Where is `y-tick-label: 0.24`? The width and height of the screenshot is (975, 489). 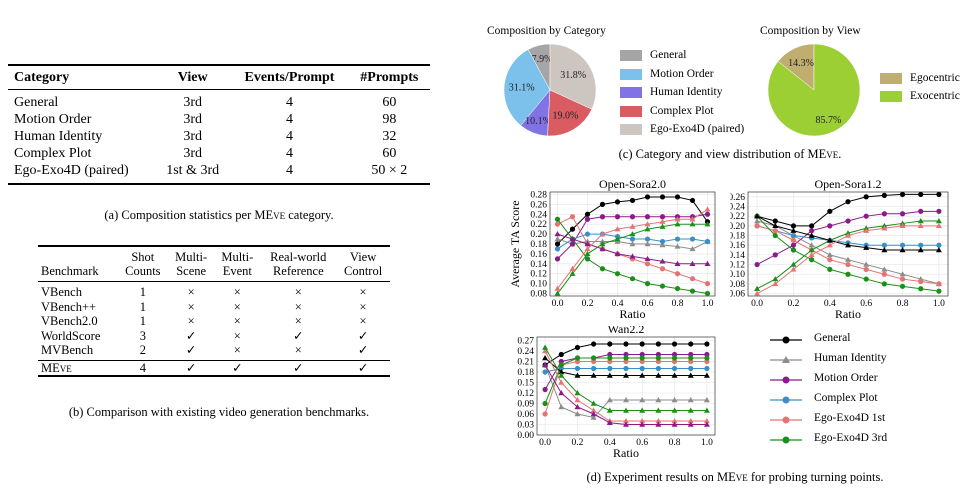 y-tick-label: 0.24 is located at coordinates (525, 352).